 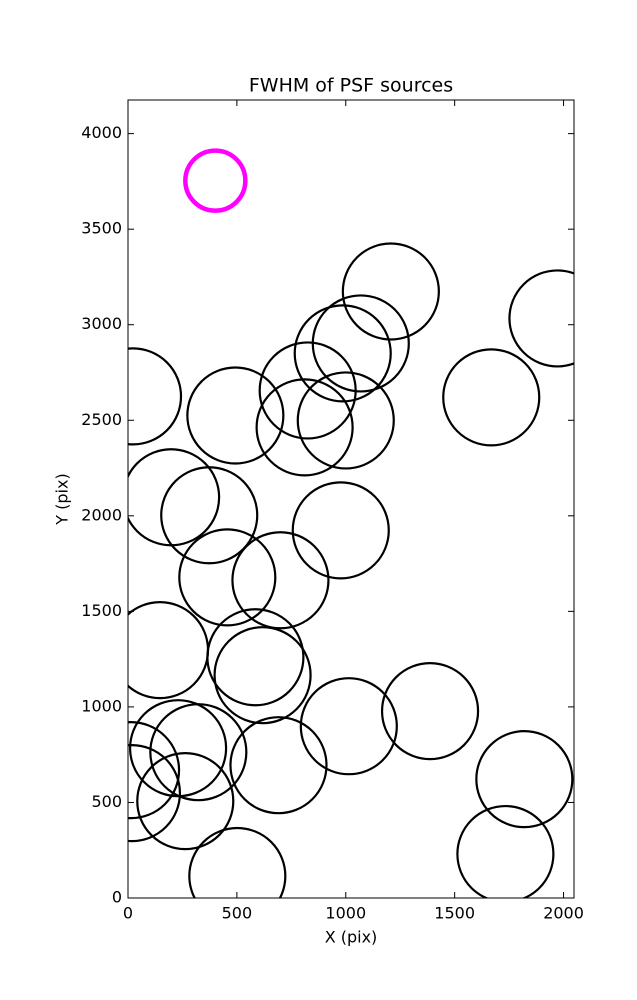 I want to click on y-tick-label: 2000, so click(x=101, y=514).